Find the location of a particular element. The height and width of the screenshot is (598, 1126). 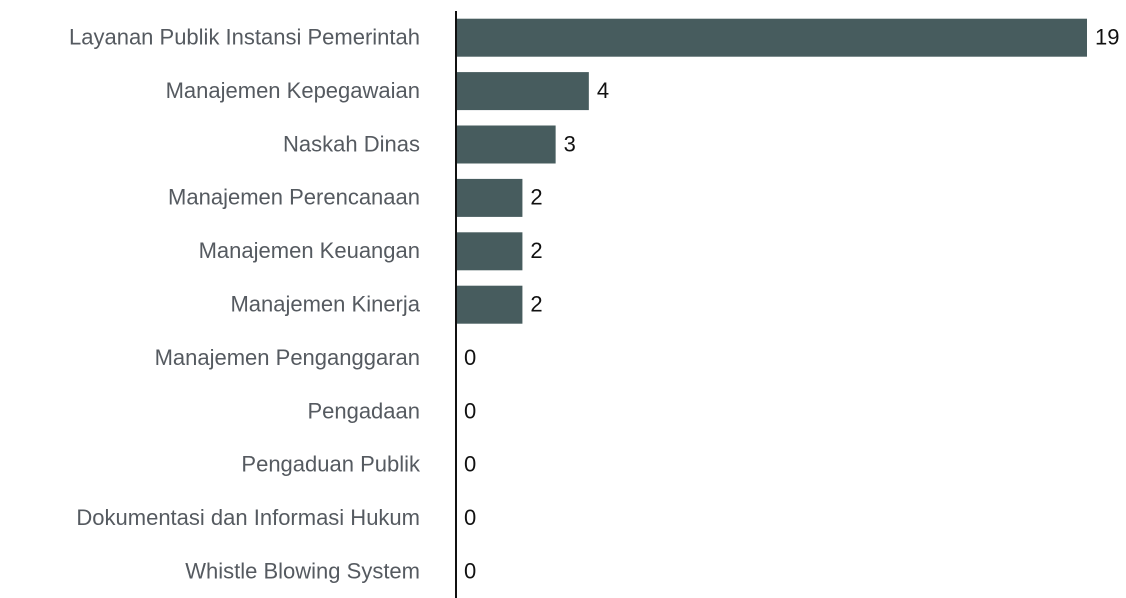

category-label: Manajemen Perencanaan is located at coordinates (294, 197).